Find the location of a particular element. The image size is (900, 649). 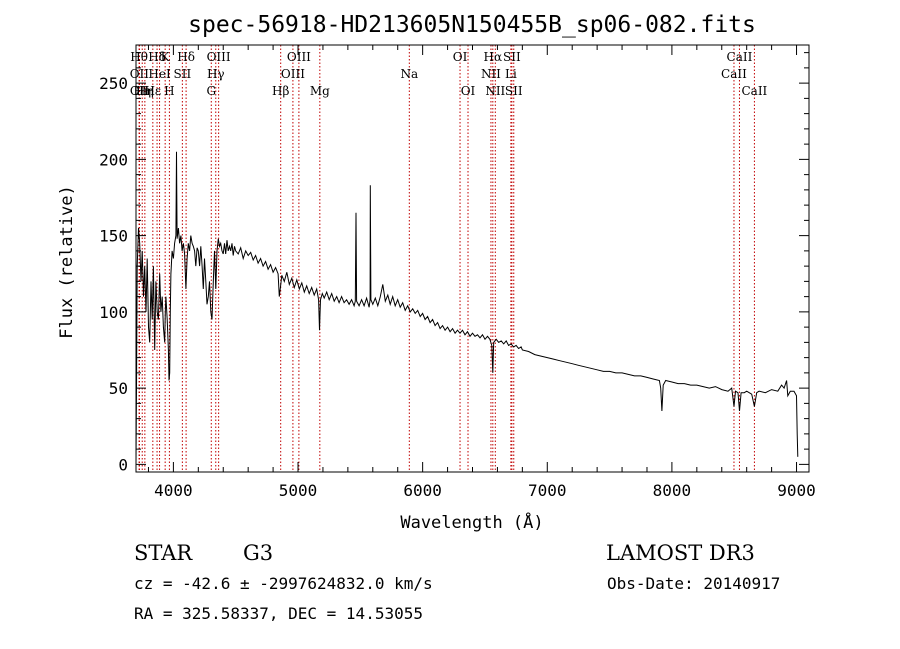

y-tick-label: 250 is located at coordinates (113, 83).